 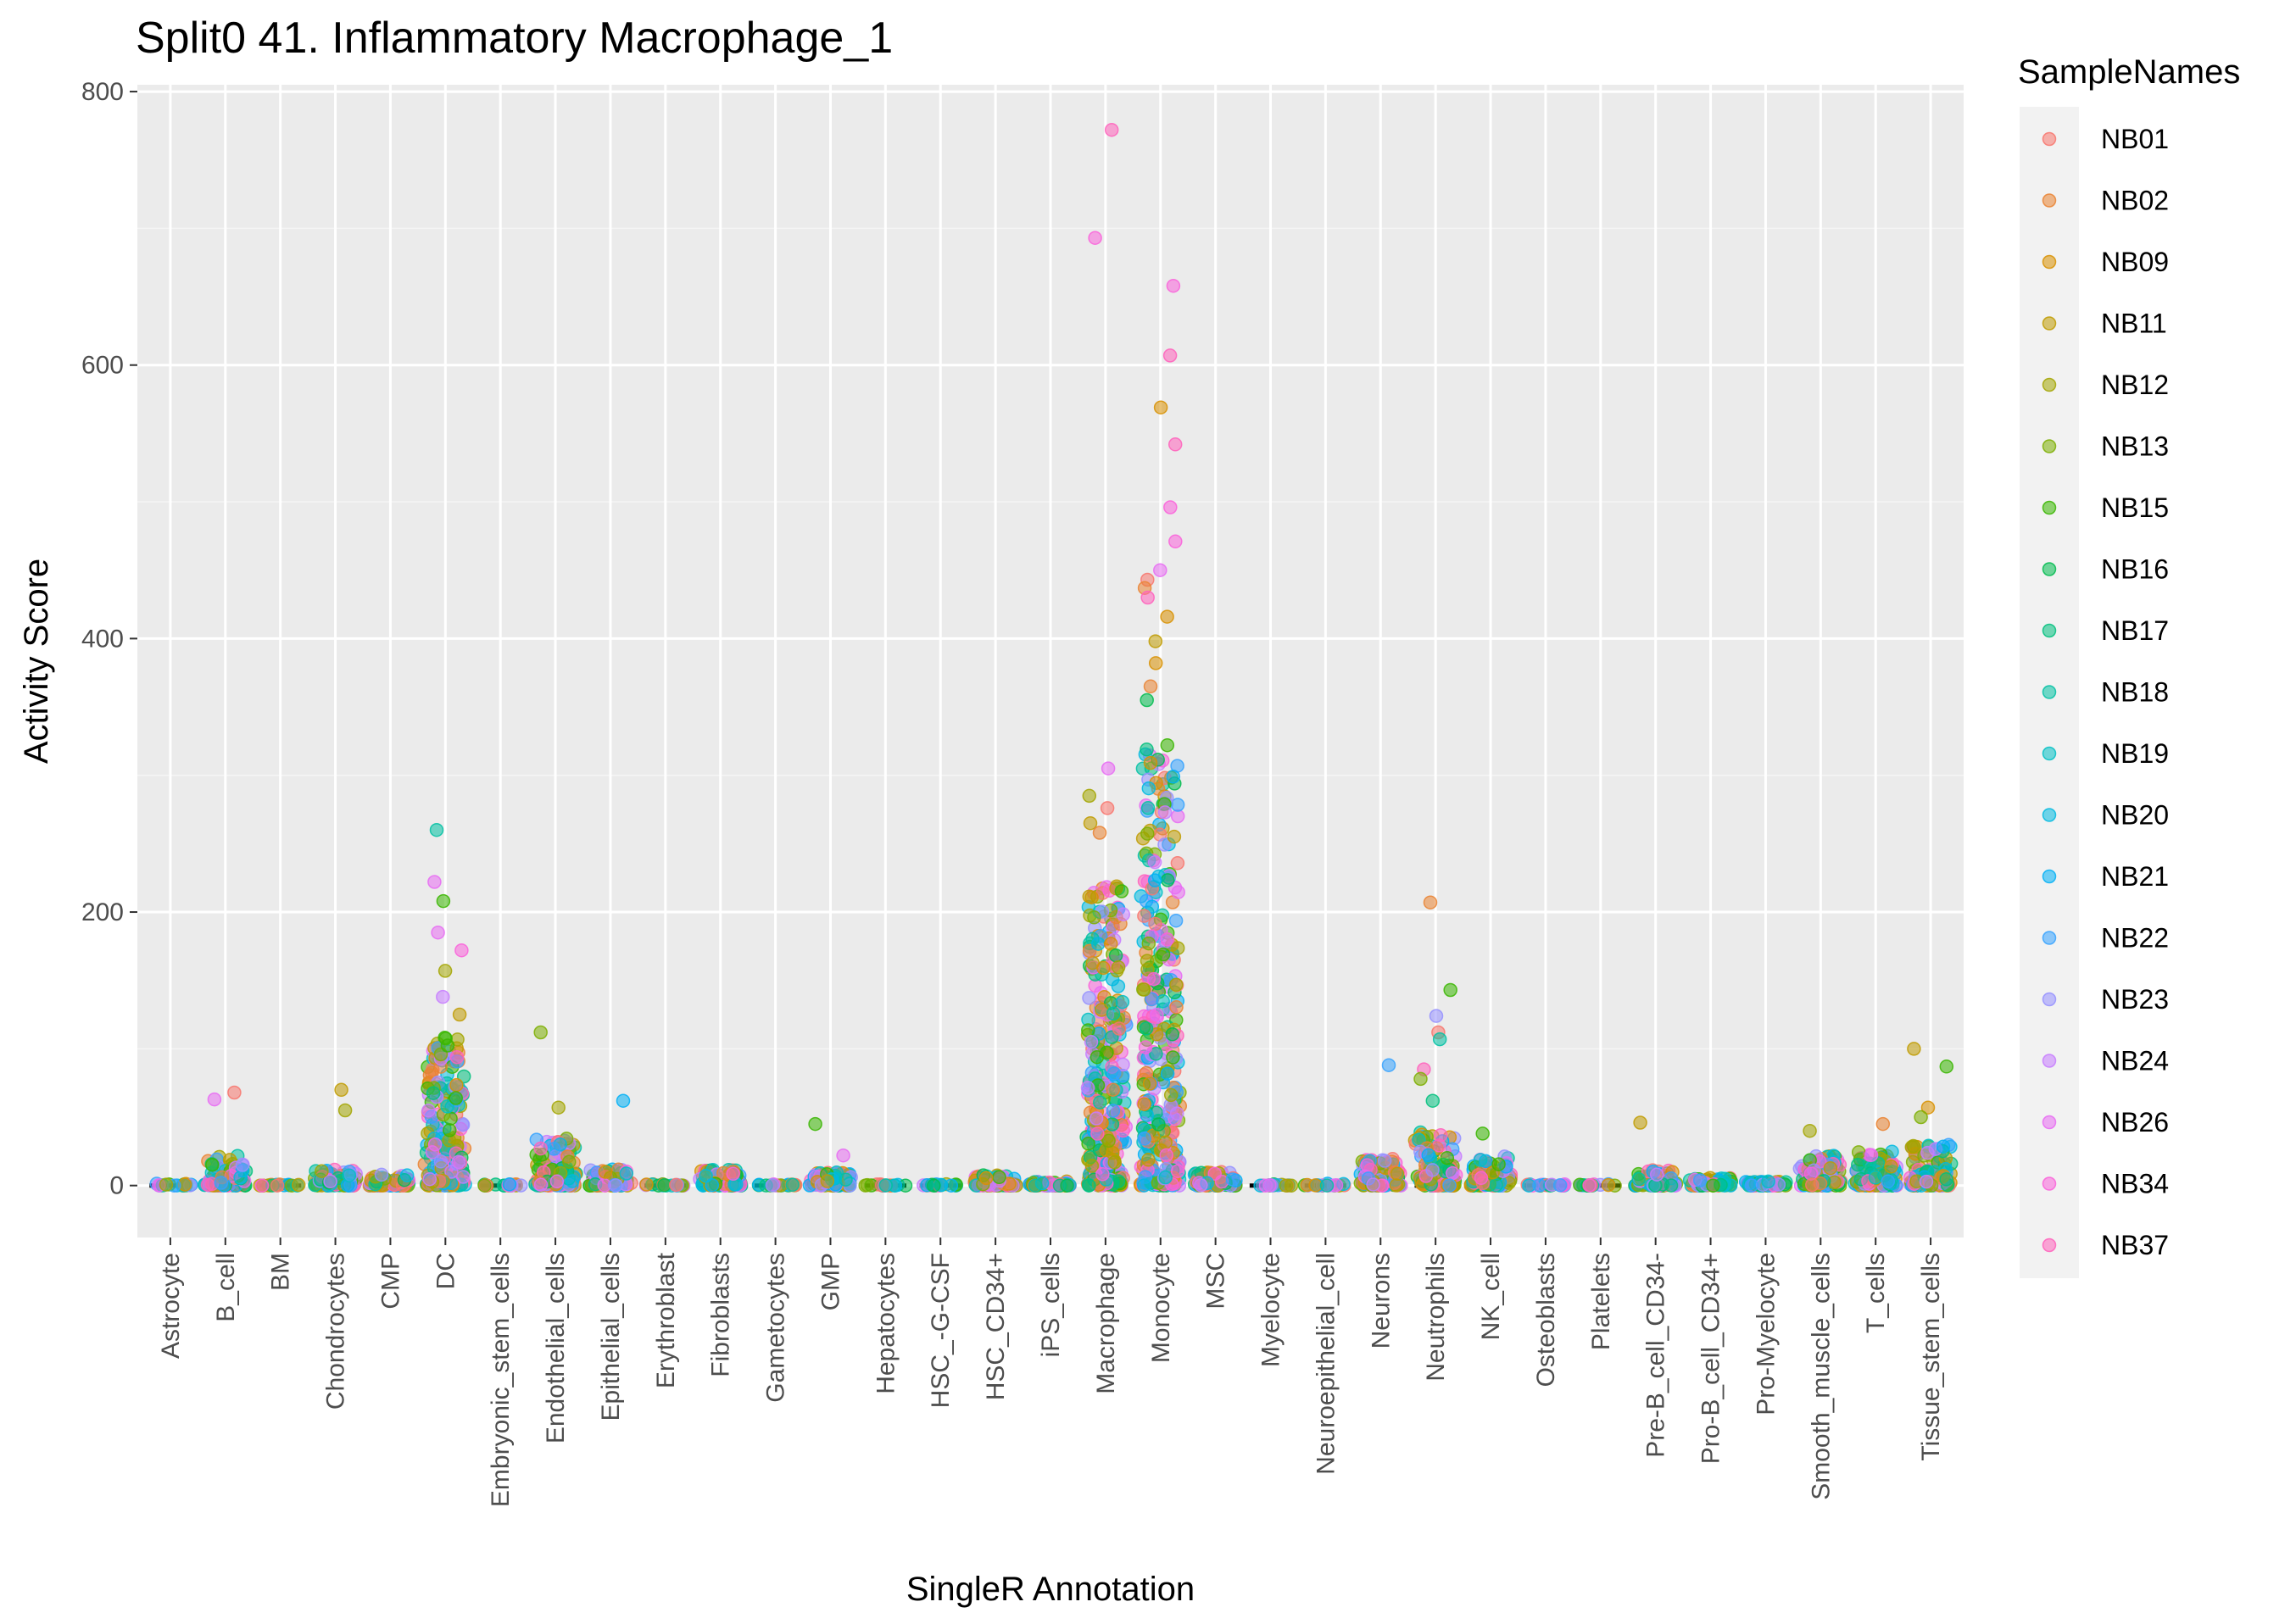 I want to click on x-tick-label: Neutrophils, so click(x=1436, y=1317).